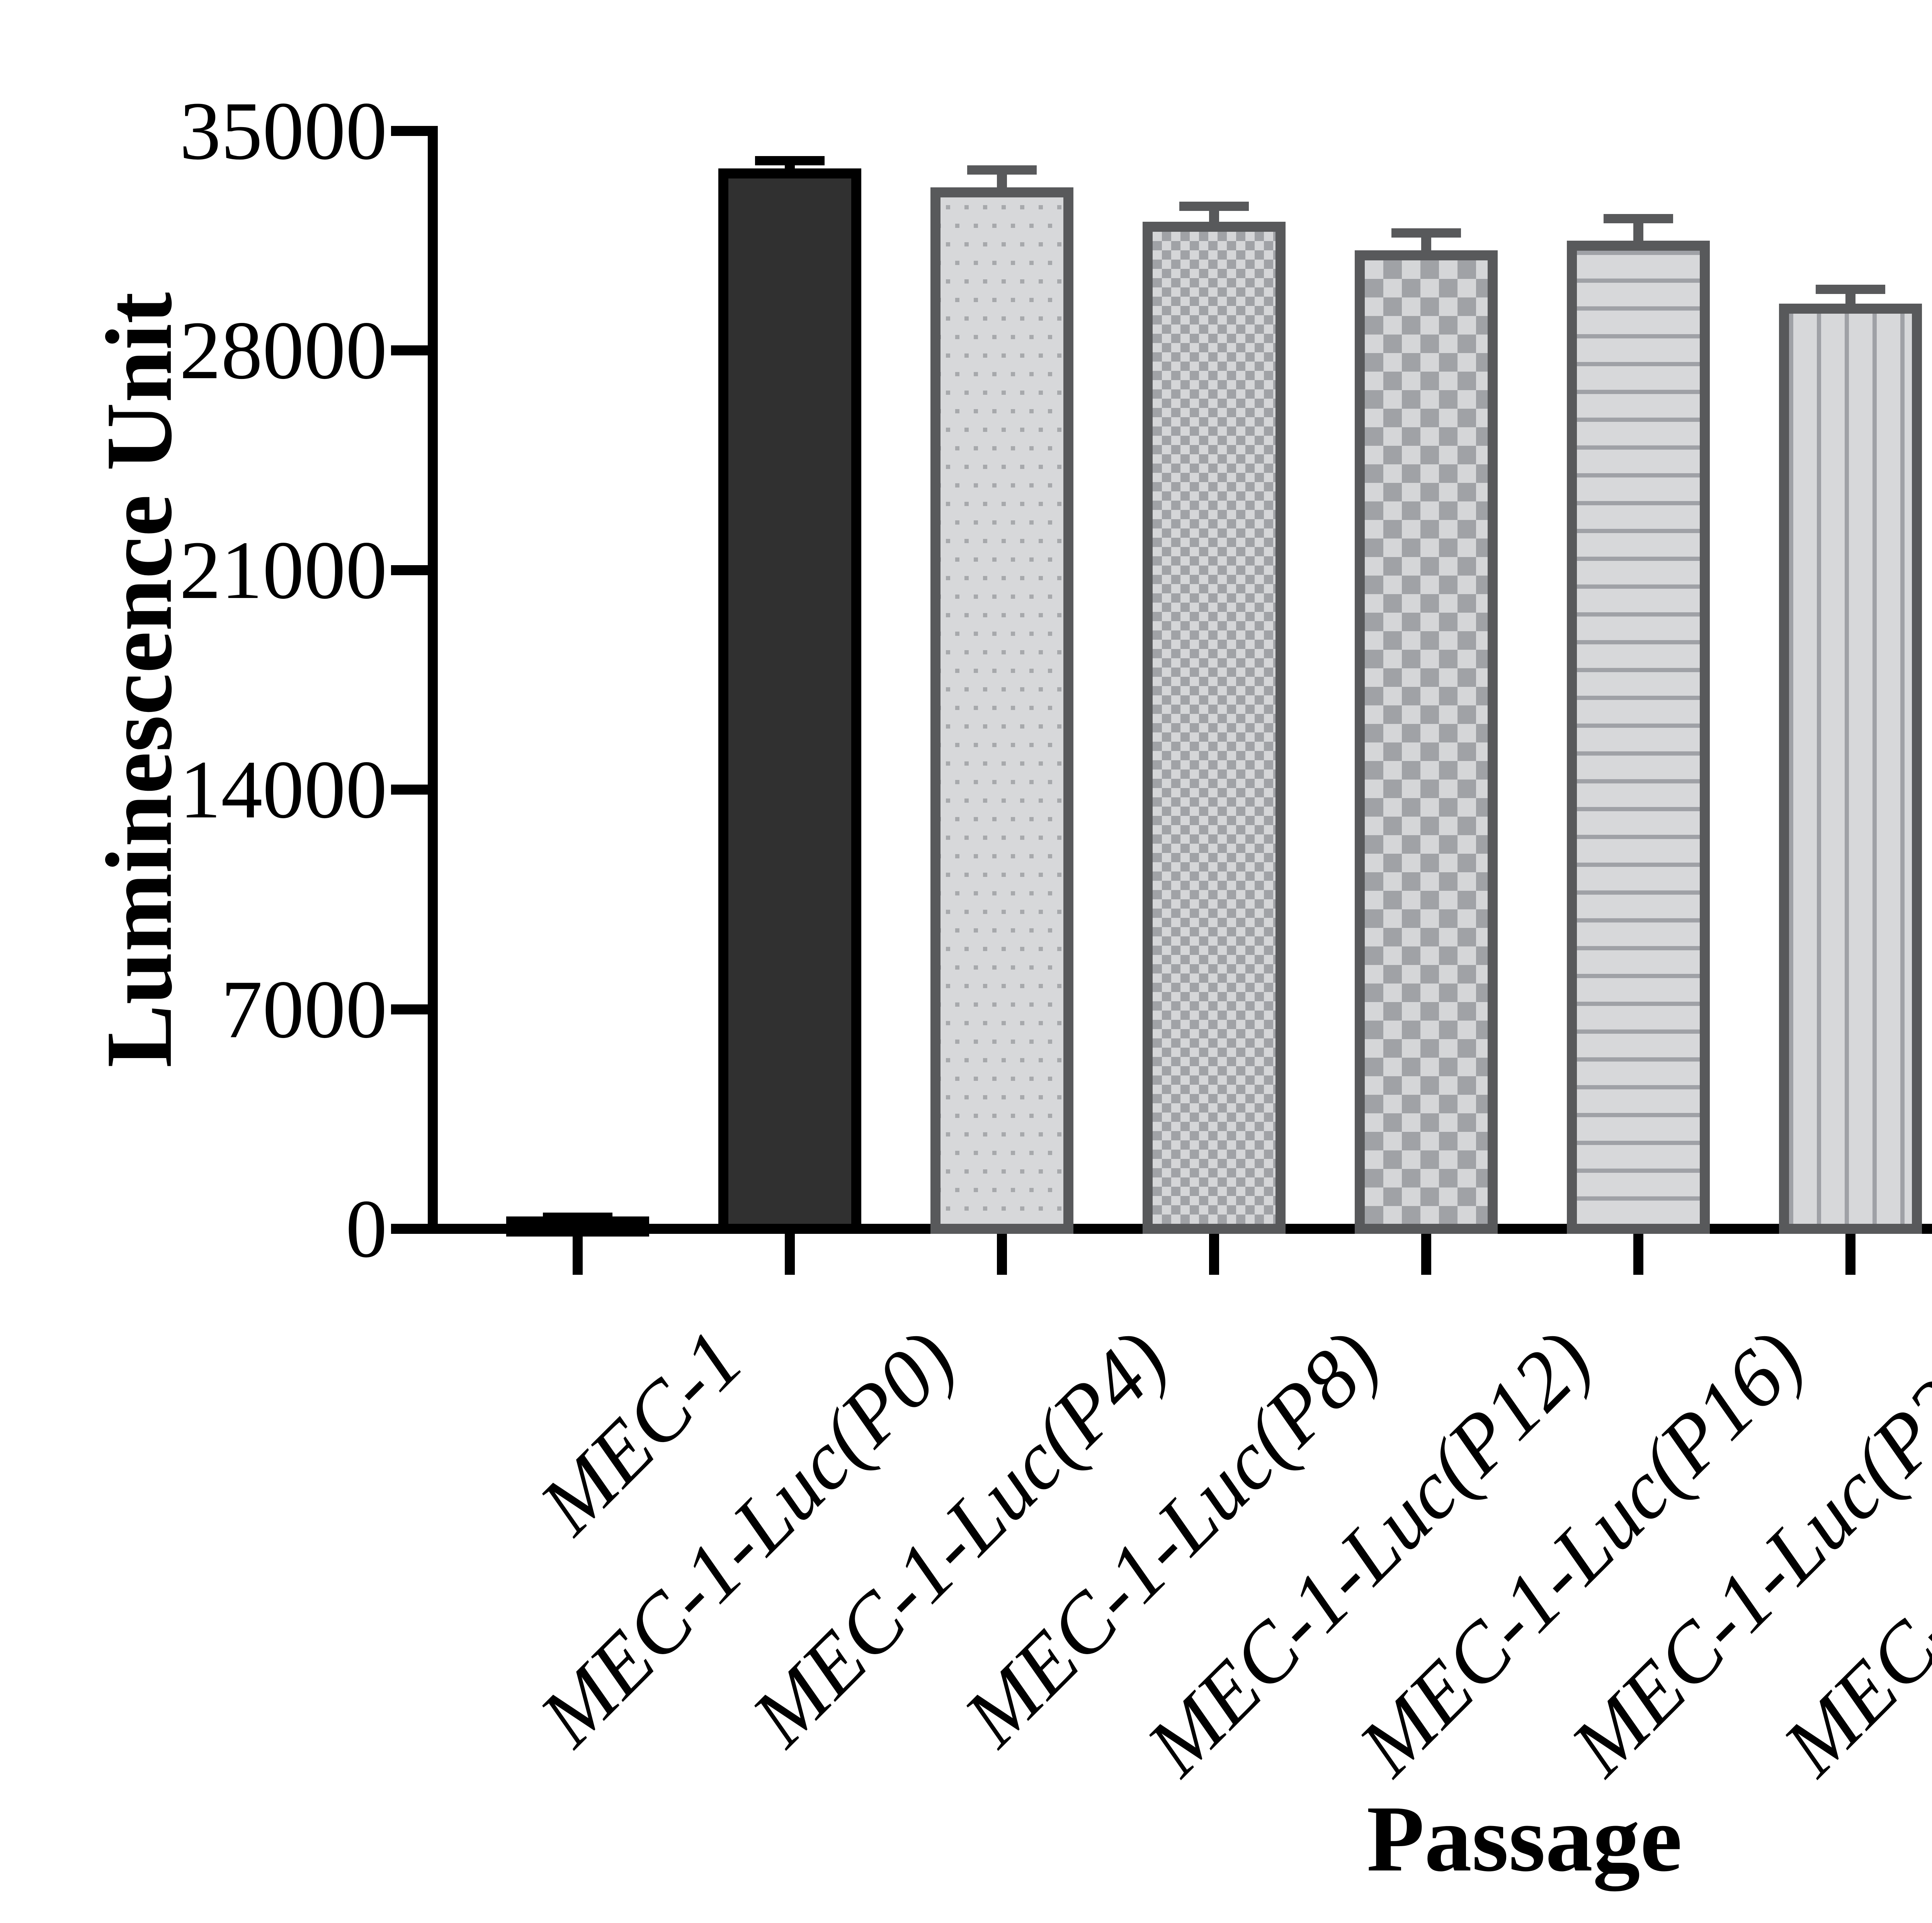  What do you see at coordinates (139, 680) in the screenshot?
I see `y-axis-title: Luminescence Unit` at bounding box center [139, 680].